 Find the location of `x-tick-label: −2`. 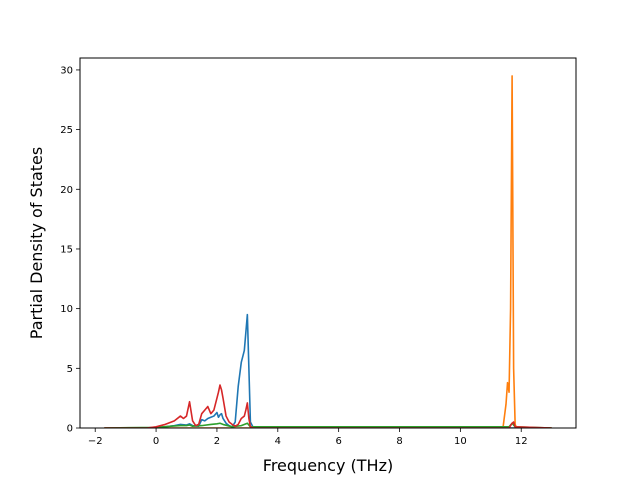

x-tick-label: −2 is located at coordinates (95, 441).